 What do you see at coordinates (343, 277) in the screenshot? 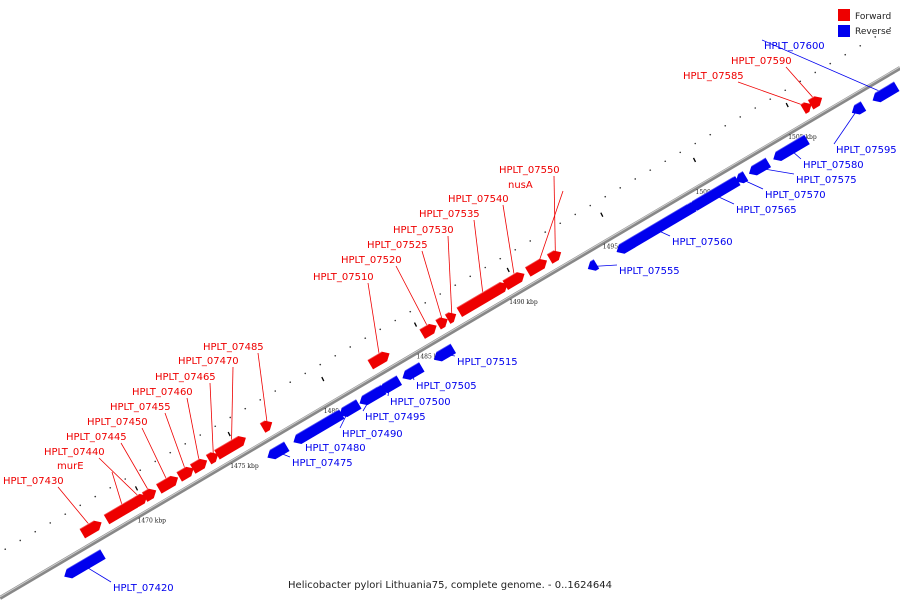
I see `gene-label: HPLT_07510` at bounding box center [343, 277].